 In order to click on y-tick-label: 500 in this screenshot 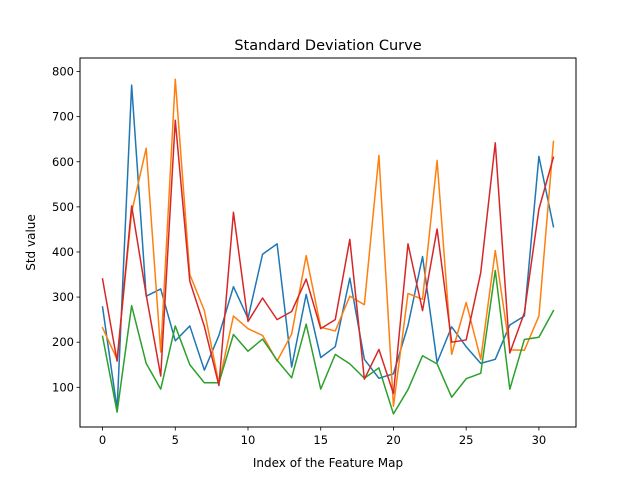, I will do `click(63, 207)`.